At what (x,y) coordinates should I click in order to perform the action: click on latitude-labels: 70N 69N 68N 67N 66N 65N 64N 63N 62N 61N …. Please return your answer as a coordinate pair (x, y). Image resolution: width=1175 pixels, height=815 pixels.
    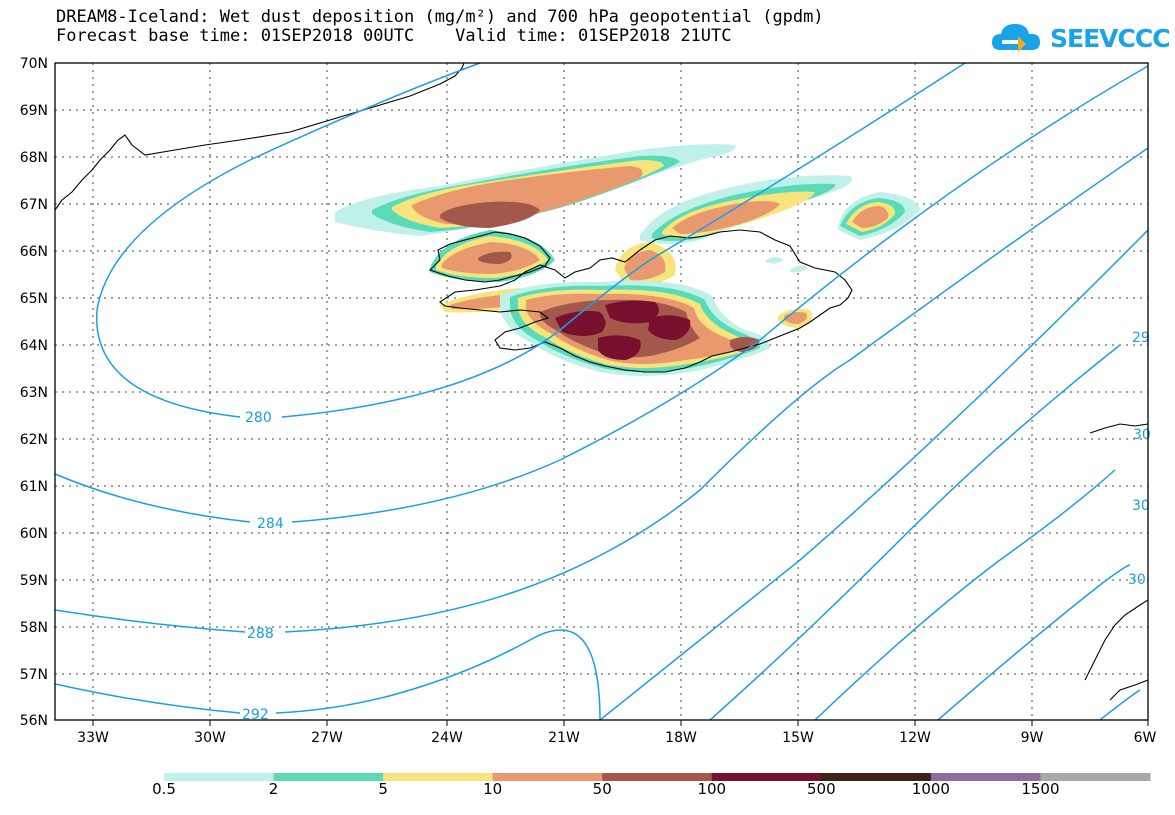
    Looking at the image, I should click on (34, 392).